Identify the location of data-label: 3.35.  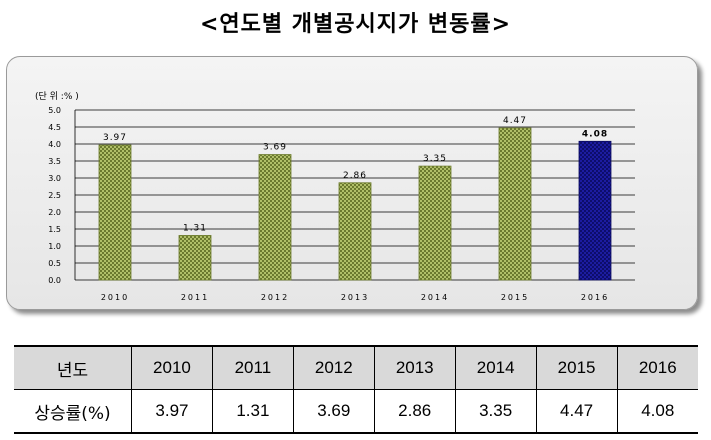
(435, 159).